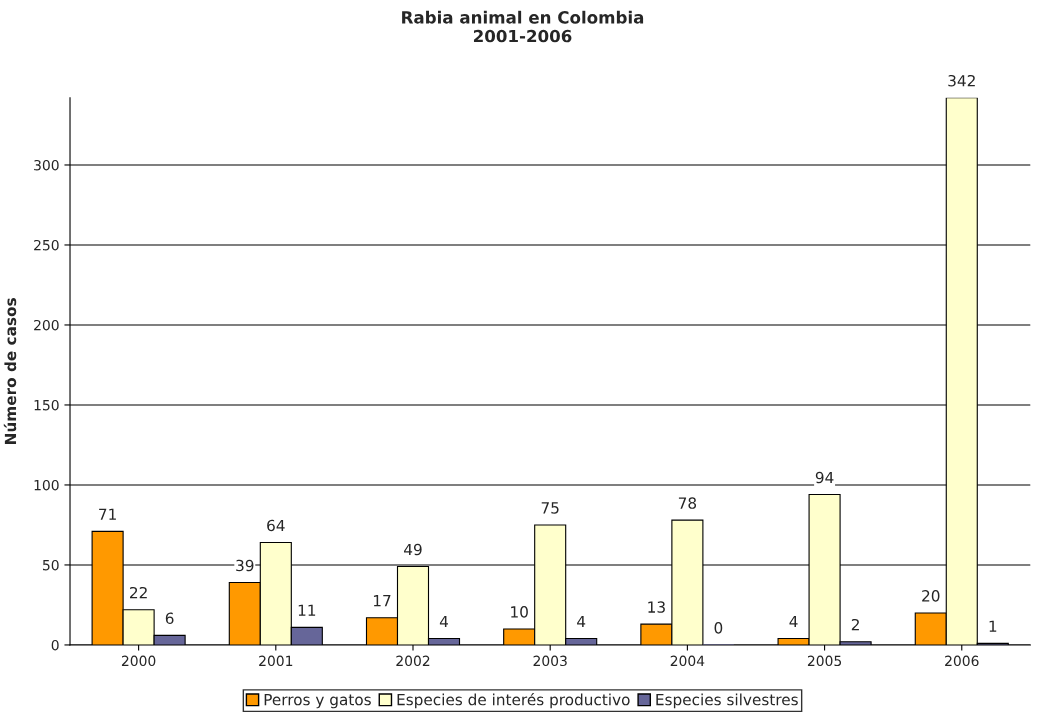 This screenshot has height=719, width=1045. I want to click on data-label: 6, so click(169, 618).